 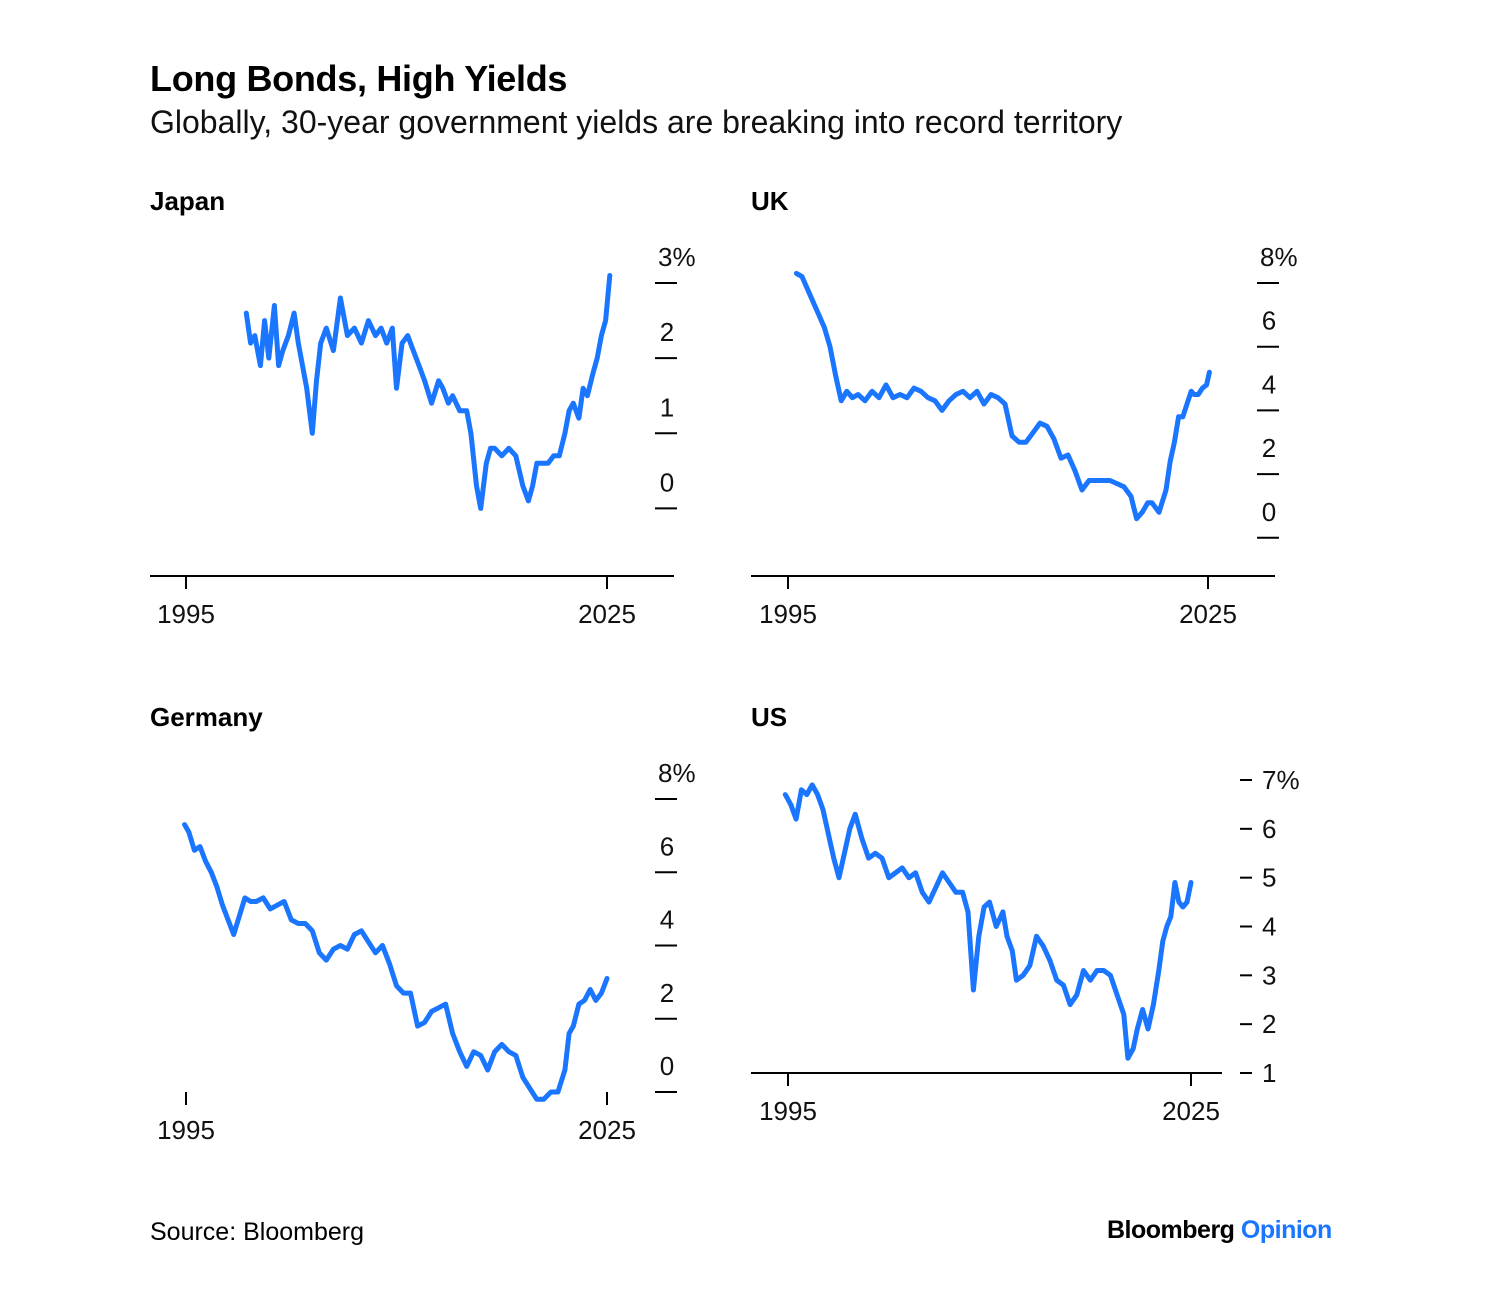 What do you see at coordinates (257, 1232) in the screenshot?
I see `source-note: Source: Bloomberg` at bounding box center [257, 1232].